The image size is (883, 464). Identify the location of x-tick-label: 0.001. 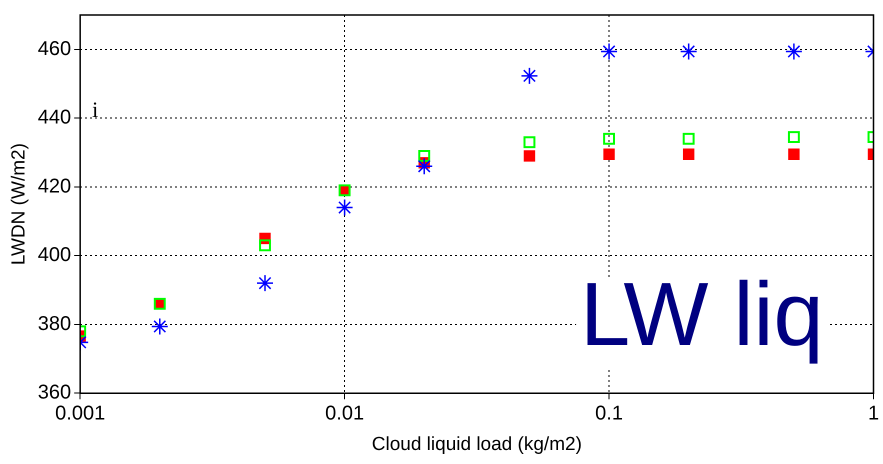
(80, 413).